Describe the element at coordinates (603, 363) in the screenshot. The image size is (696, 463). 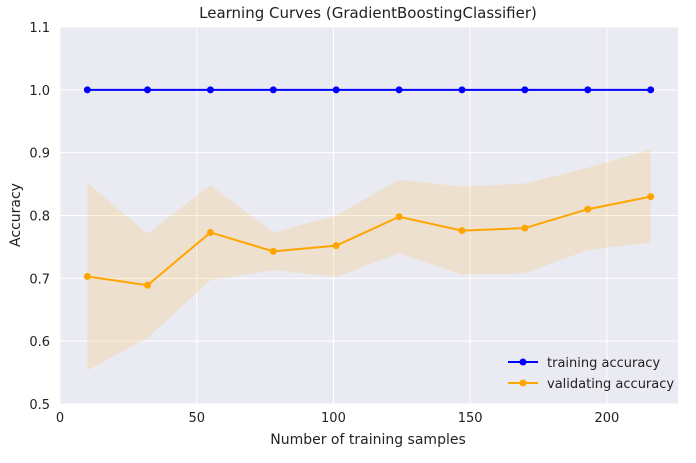
I see `legend-label-training: training accuracy` at that location.